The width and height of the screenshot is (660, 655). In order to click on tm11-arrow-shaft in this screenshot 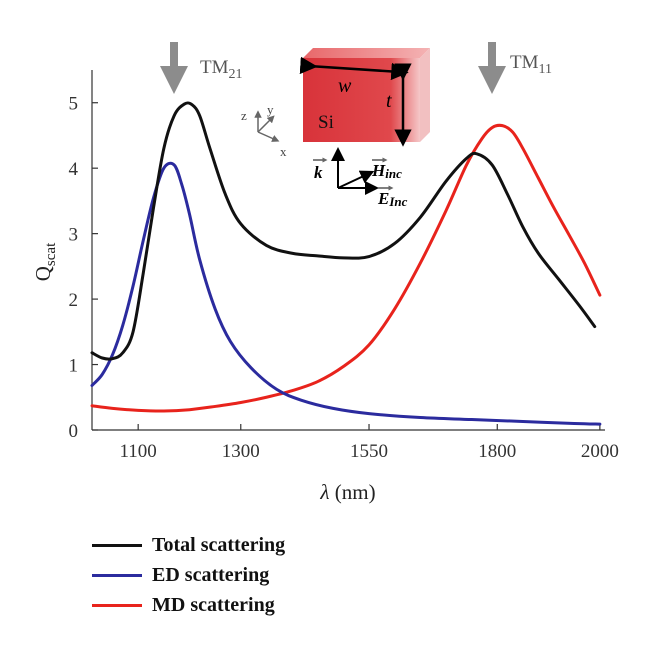, I will do `click(492, 57)`.